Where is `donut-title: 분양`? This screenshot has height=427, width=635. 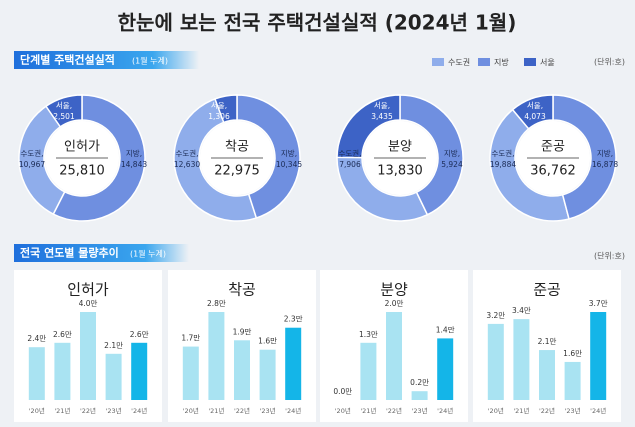 donut-title: 분양 is located at coordinates (400, 147).